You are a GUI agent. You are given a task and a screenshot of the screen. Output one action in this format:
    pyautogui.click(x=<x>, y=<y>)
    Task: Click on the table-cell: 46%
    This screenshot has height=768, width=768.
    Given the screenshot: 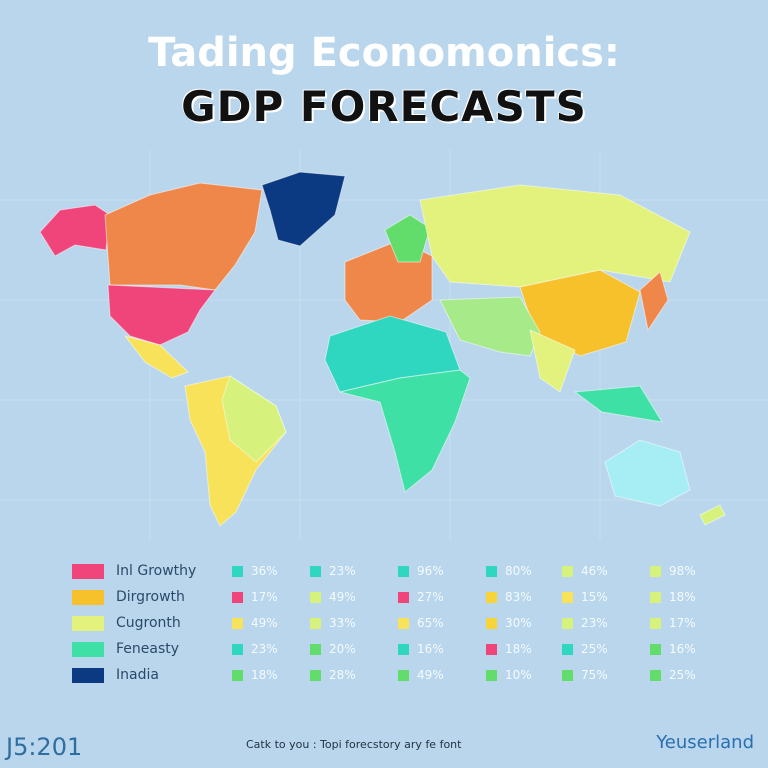 What is the action you would take?
    pyautogui.click(x=585, y=571)
    